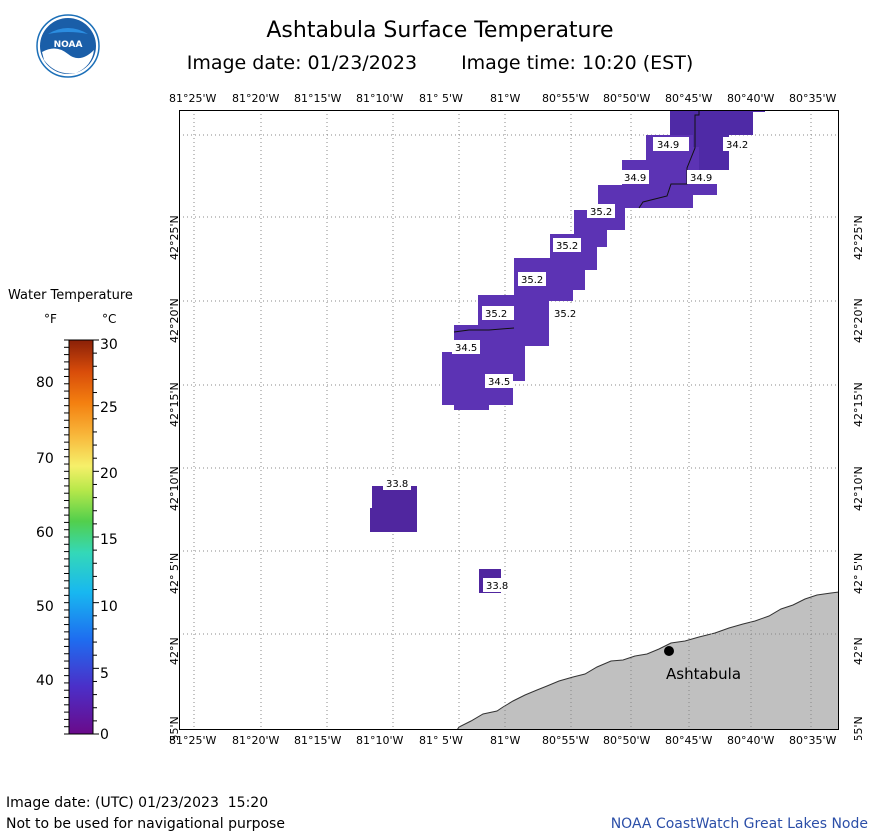 Image resolution: width=880 pixels, height=840 pixels. I want to click on colorbar-gradient, so click(81, 537).